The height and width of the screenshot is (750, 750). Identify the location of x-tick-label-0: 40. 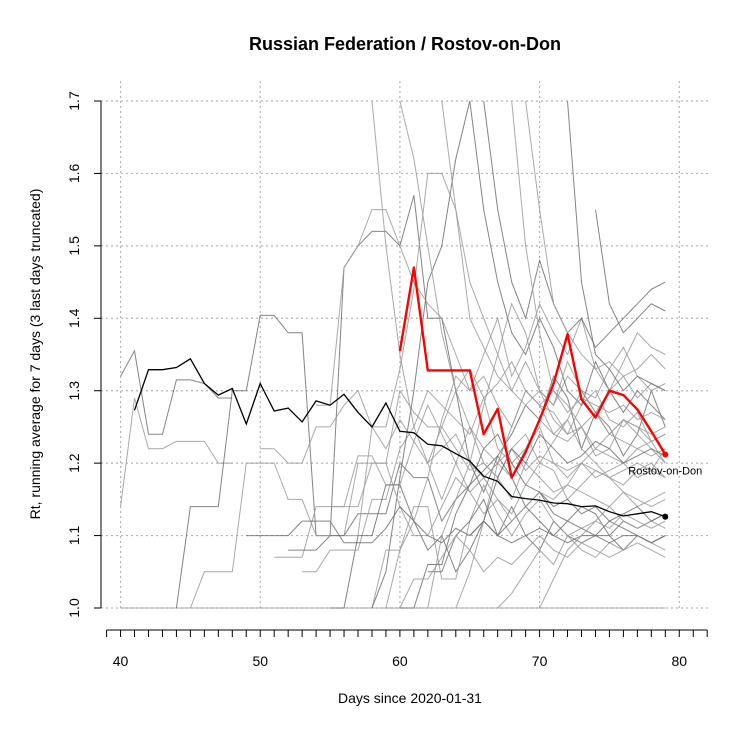
(121, 661).